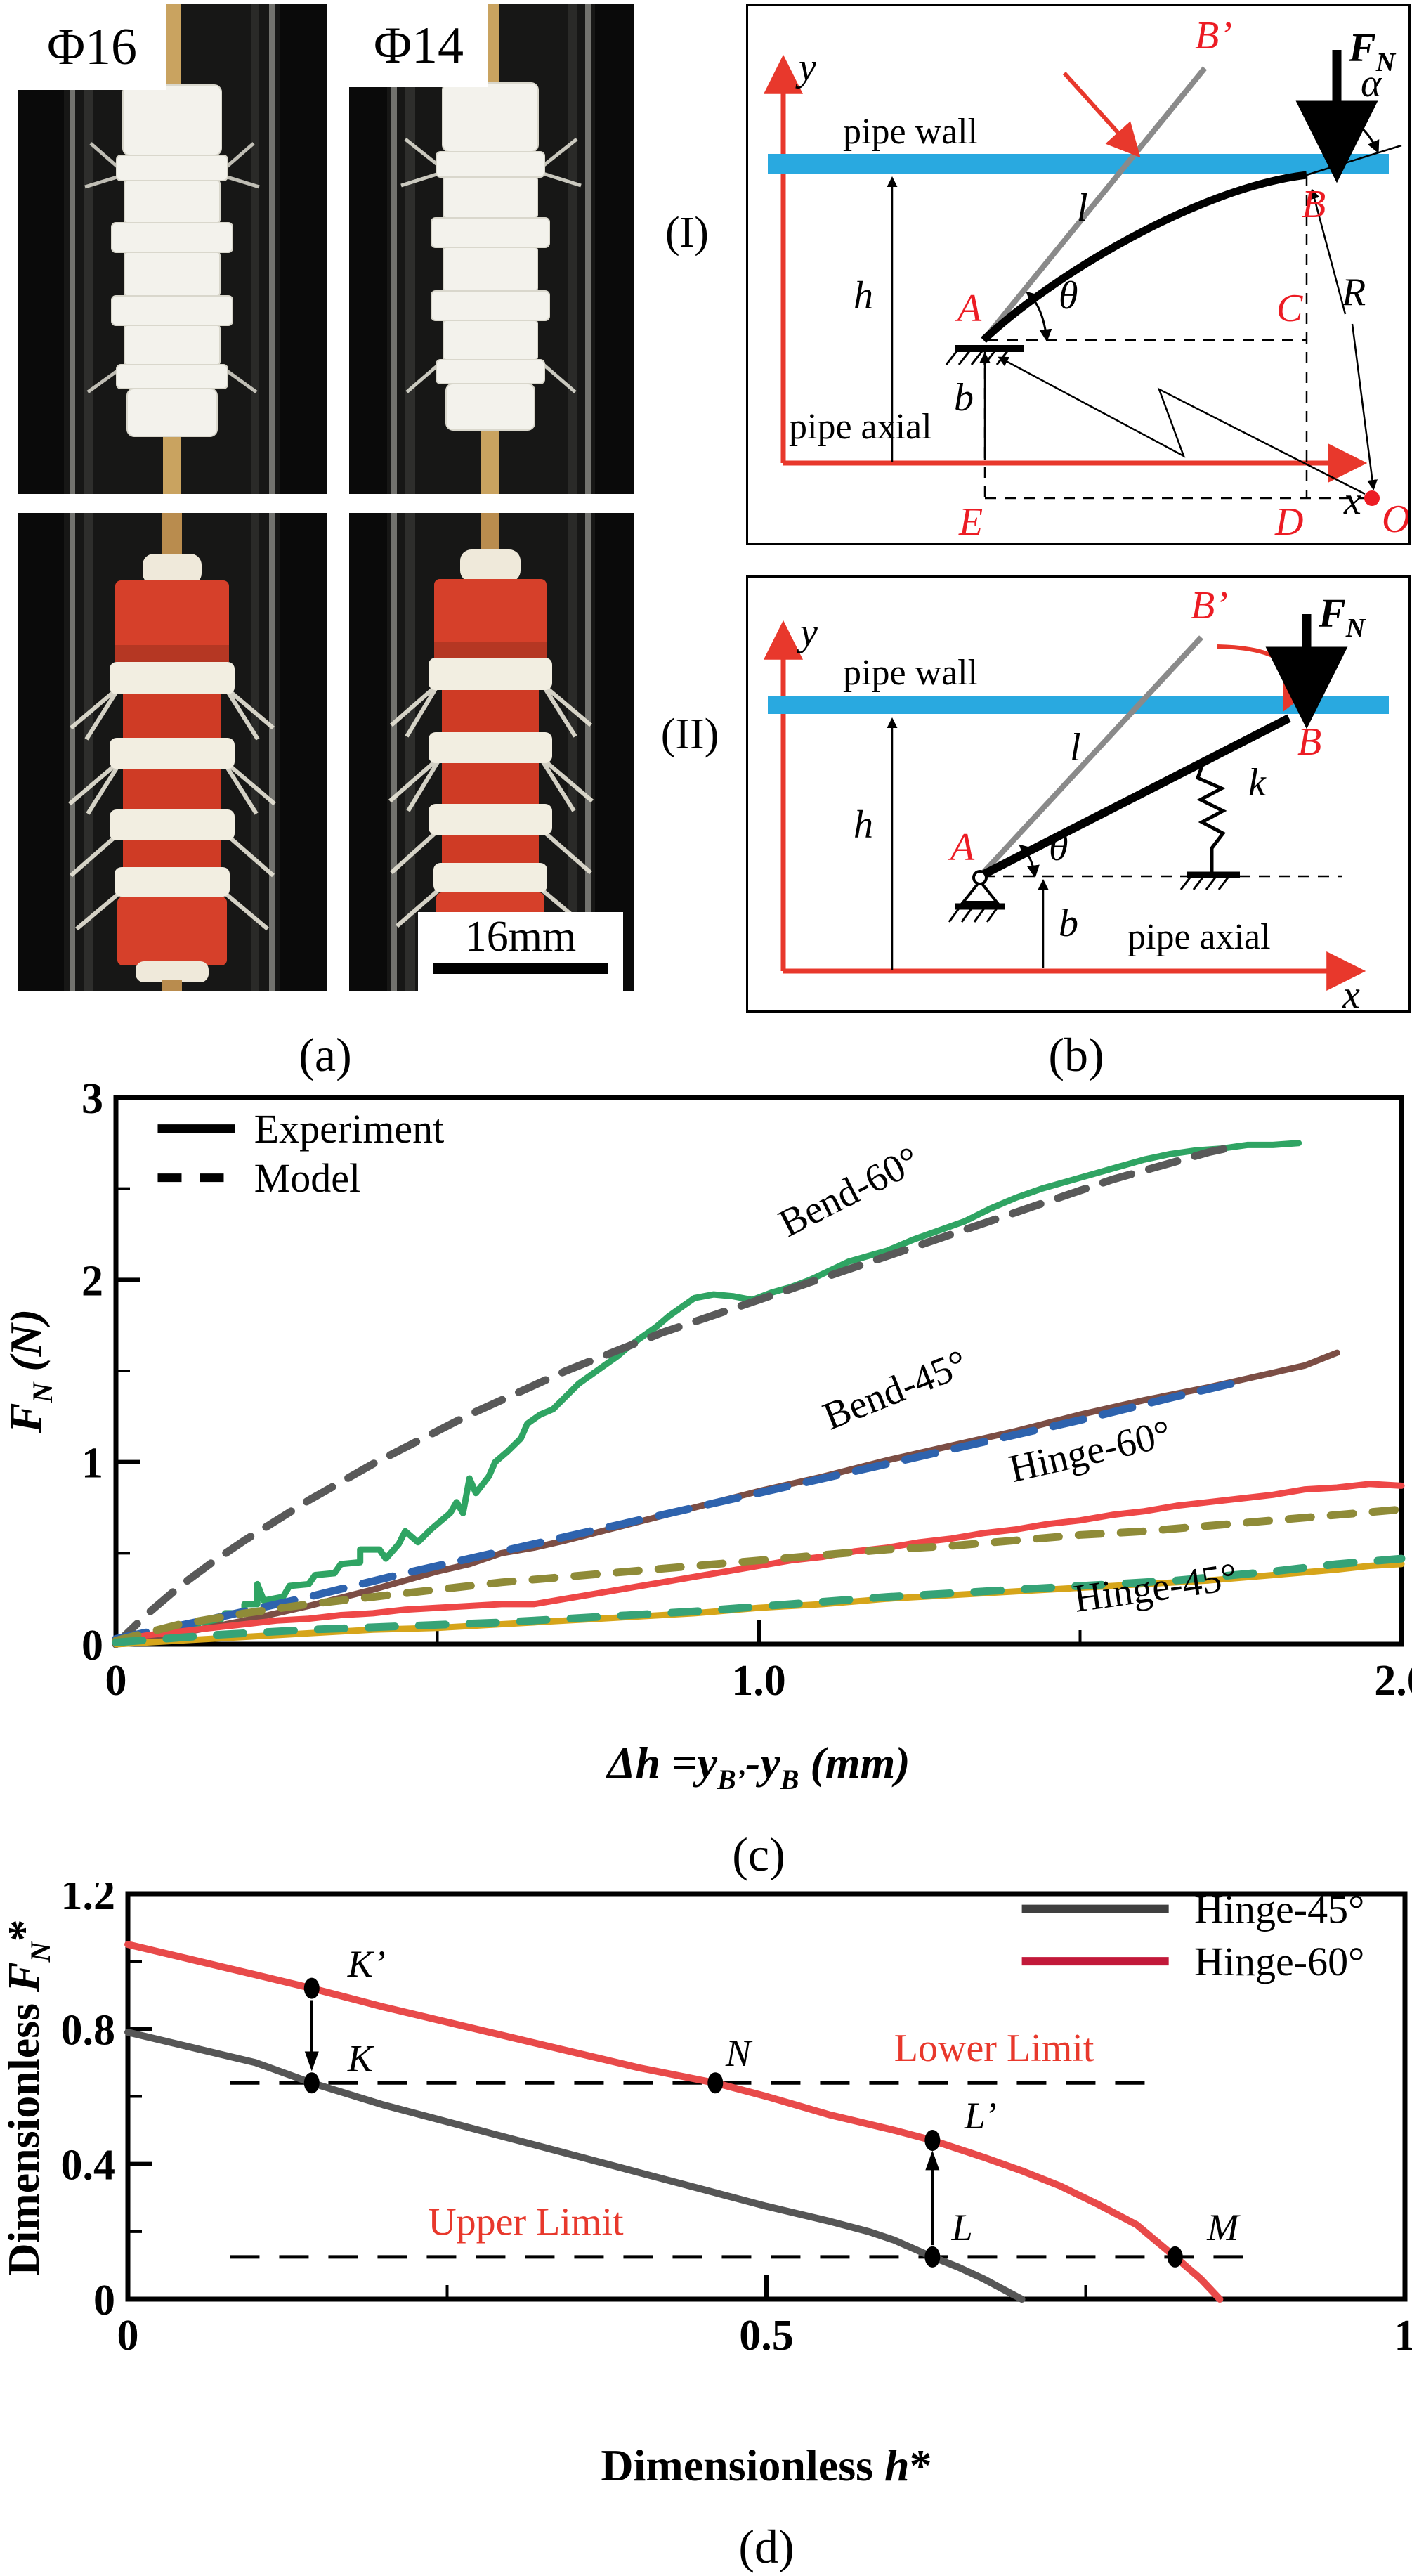  What do you see at coordinates (1372, 51) in the screenshot?
I see `force-label: FN` at bounding box center [1372, 51].